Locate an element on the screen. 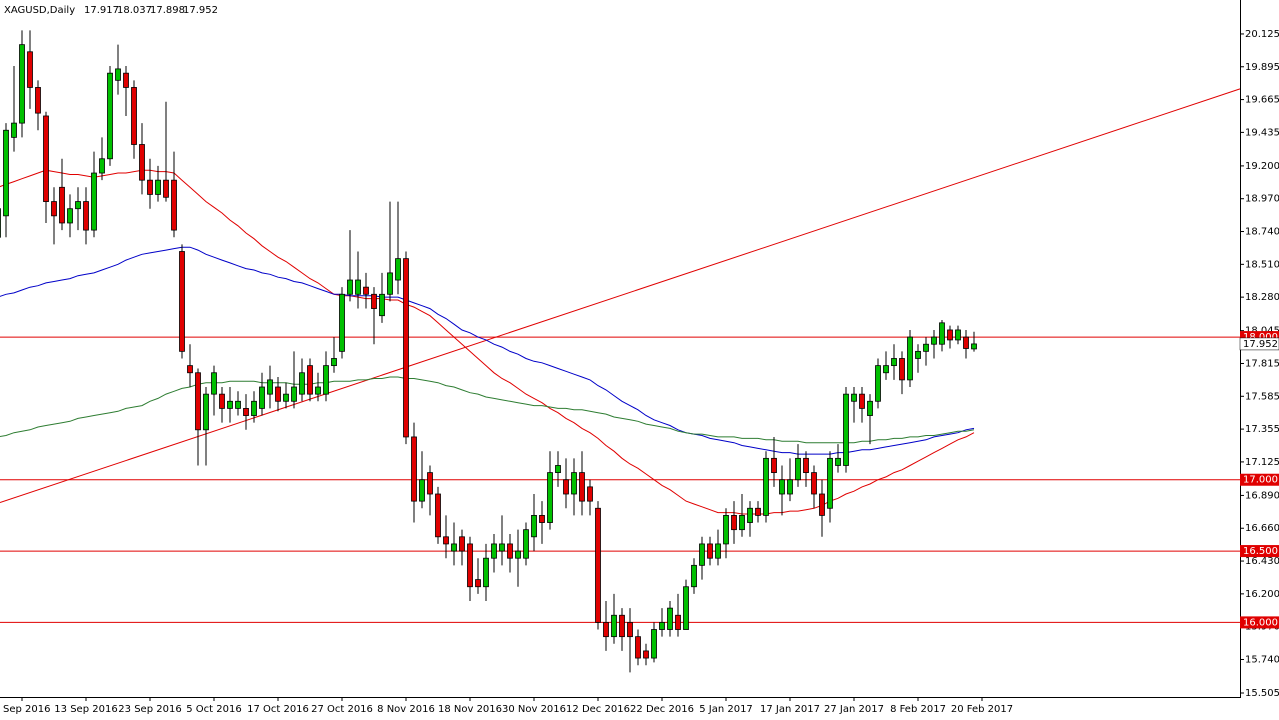 This screenshot has width=1279, height=720. price-tag-label: 17.952 is located at coordinates (1260, 344).